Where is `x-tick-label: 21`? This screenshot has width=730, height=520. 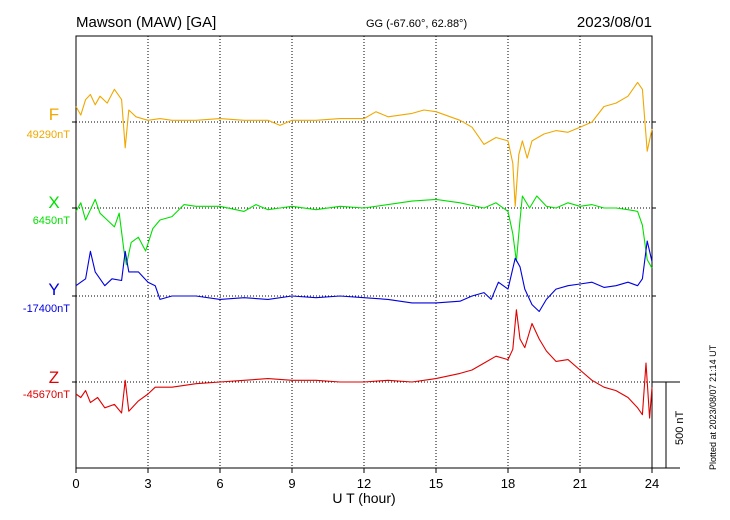
x-tick-label: 21 is located at coordinates (580, 483).